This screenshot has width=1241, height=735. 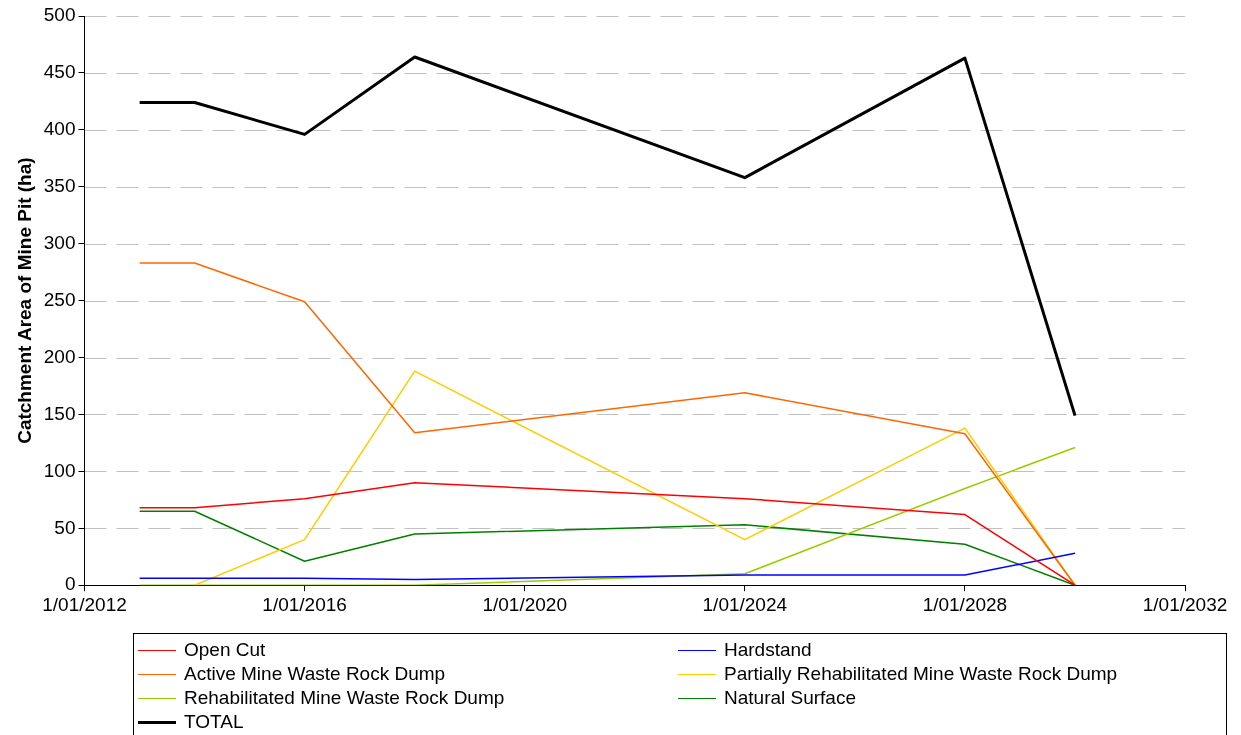 I want to click on y-tick-label: 350, so click(x=59, y=185).